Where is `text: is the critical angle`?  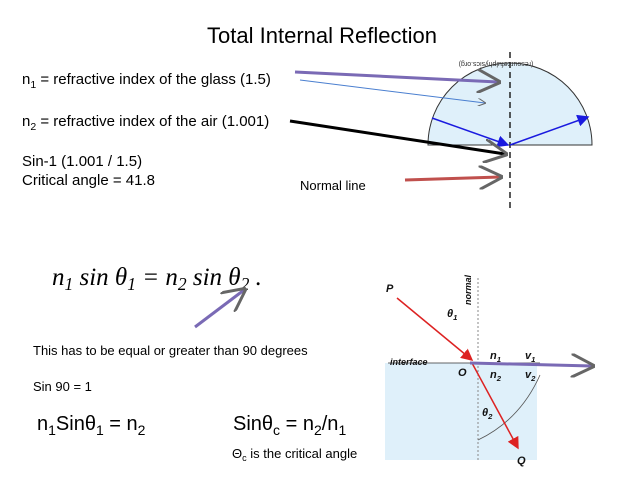 text: is the critical angle is located at coordinates (302, 453).